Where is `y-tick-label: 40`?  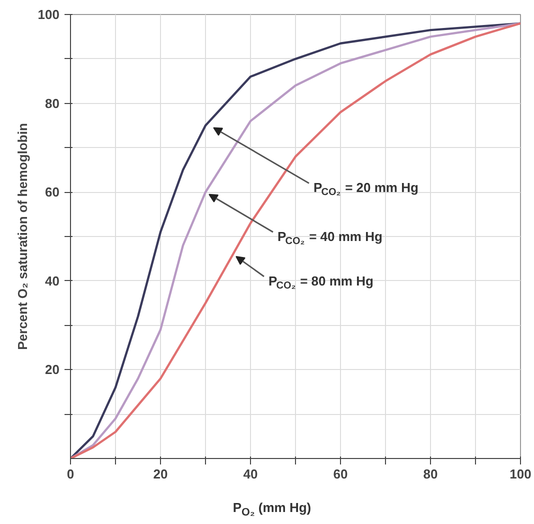
y-tick-label: 40 is located at coordinates (52, 280).